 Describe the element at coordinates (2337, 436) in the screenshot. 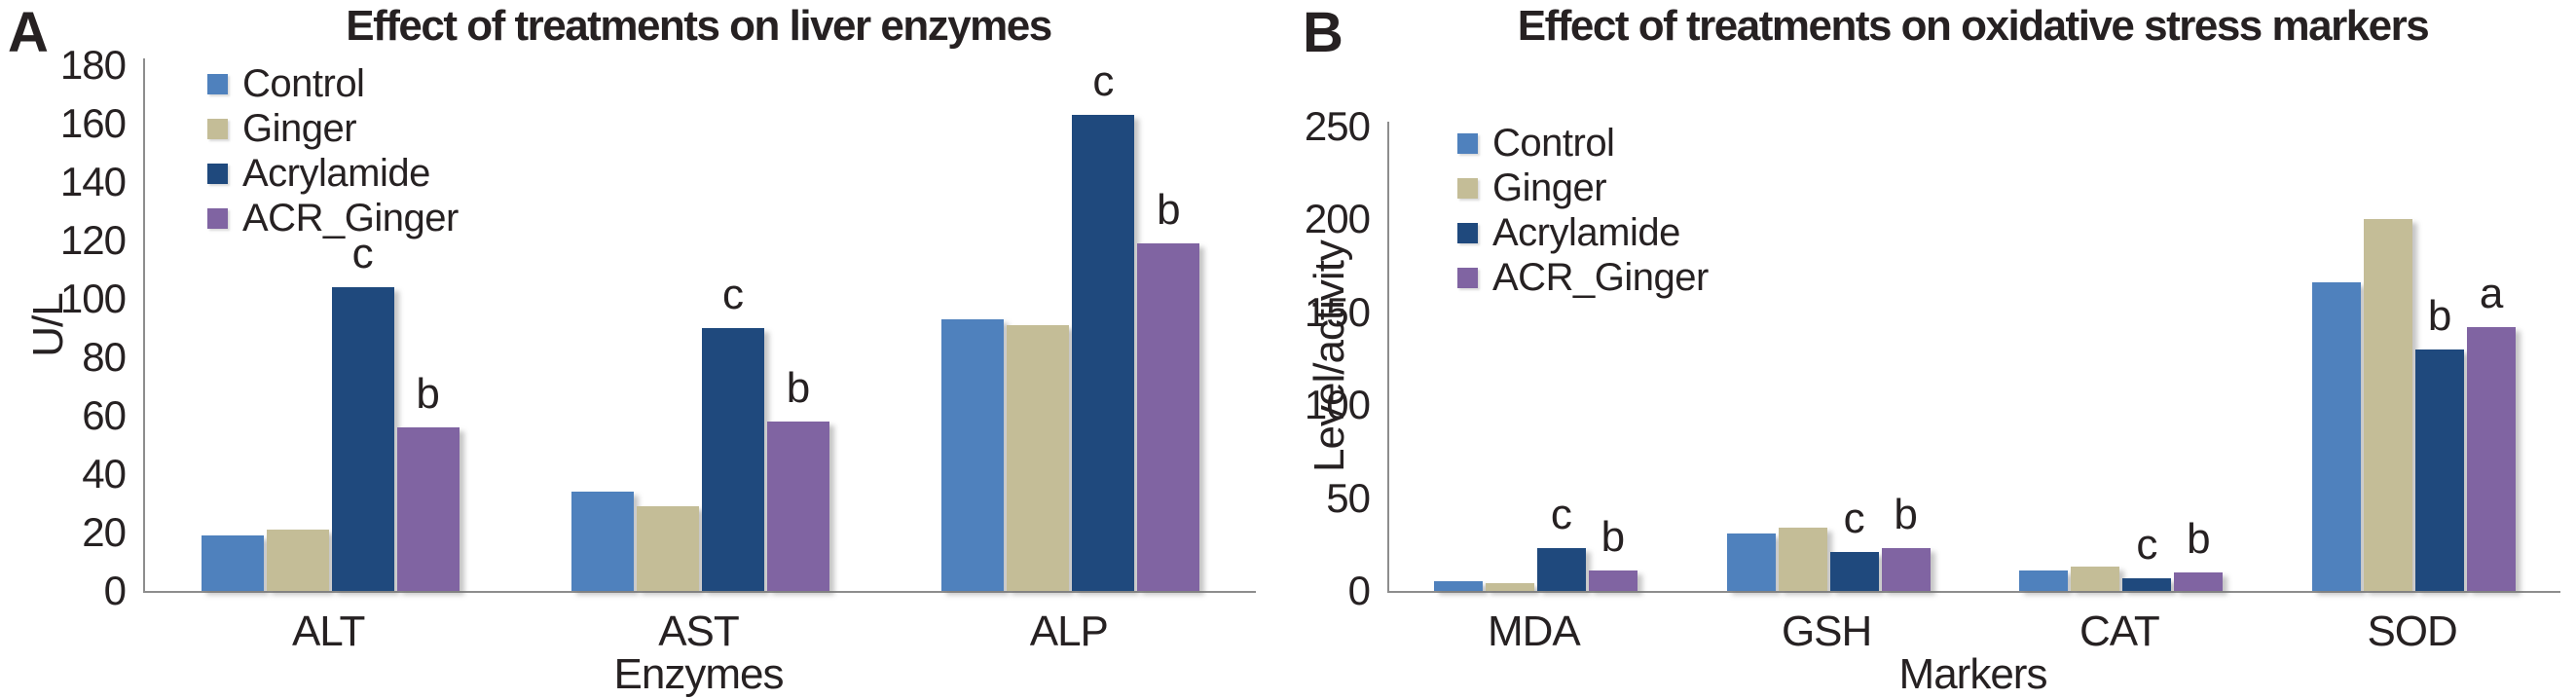

I see `bar-control-sod` at that location.